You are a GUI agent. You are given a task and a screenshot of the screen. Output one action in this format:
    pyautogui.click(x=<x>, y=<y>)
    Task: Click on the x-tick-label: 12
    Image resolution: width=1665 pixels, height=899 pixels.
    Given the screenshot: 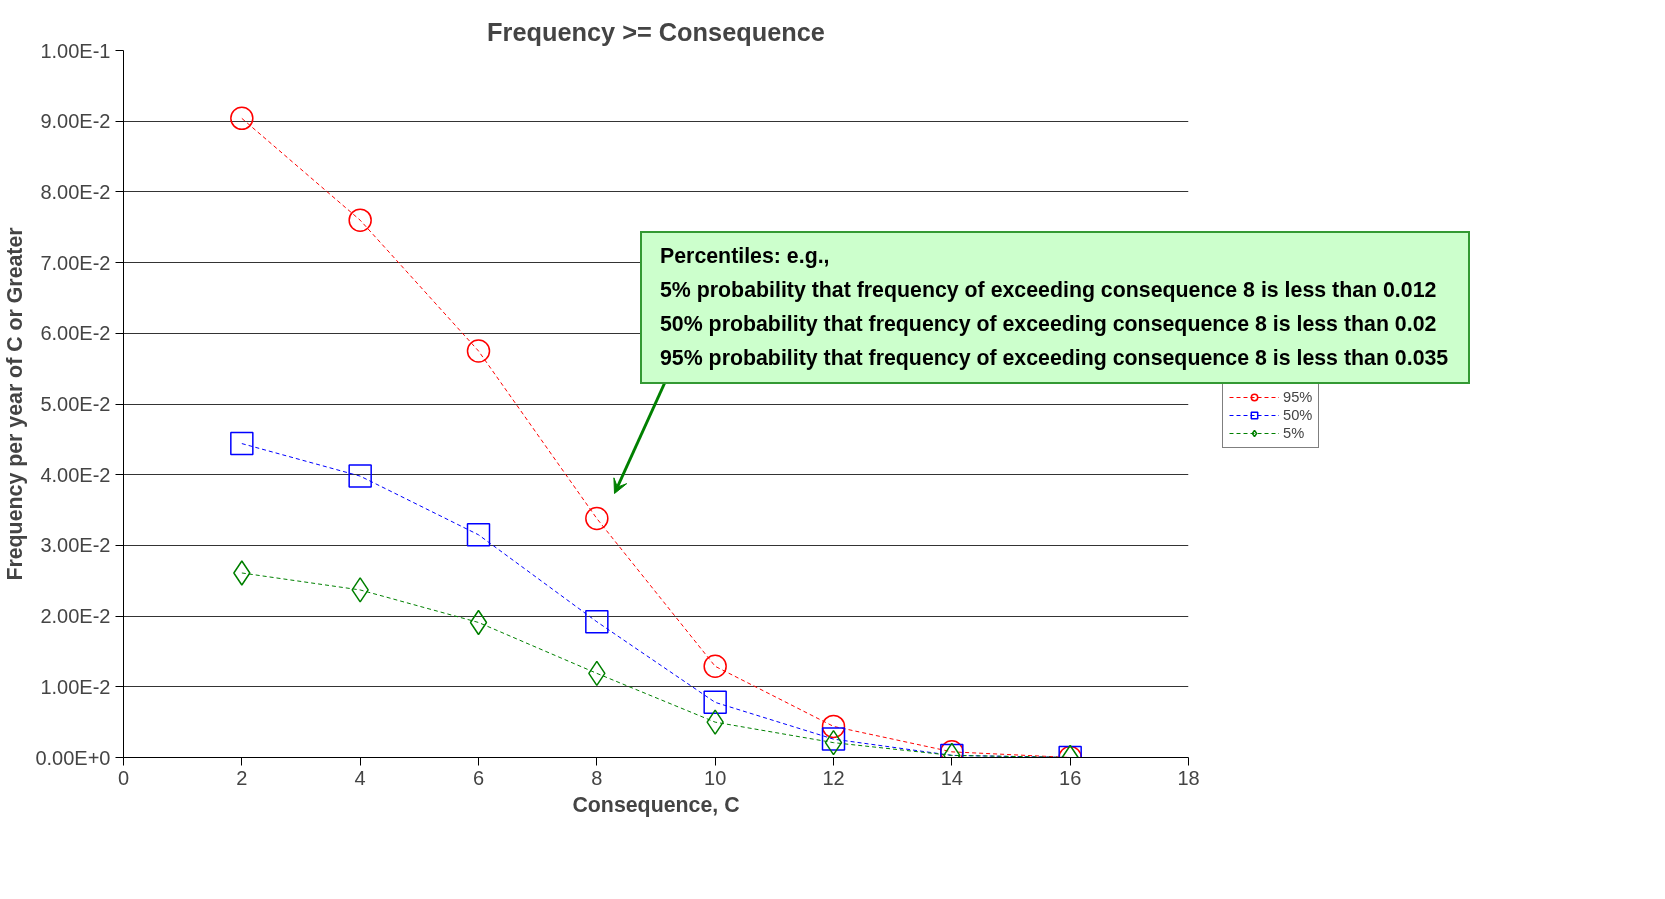 What is the action you would take?
    pyautogui.click(x=833, y=777)
    